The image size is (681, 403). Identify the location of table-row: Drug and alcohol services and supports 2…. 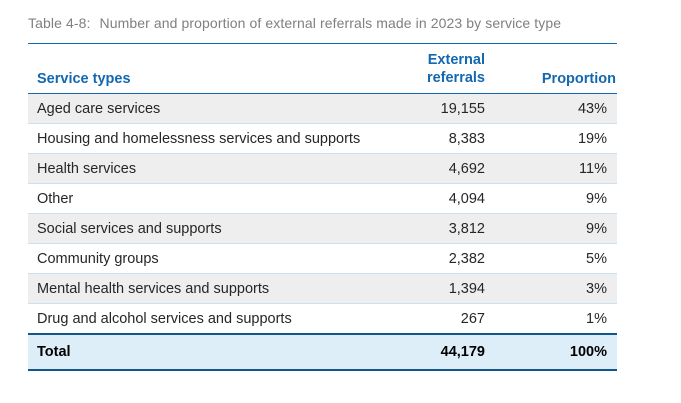
(322, 319).